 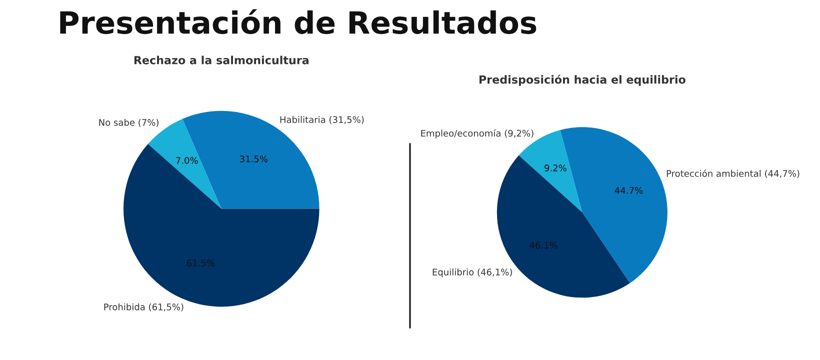 What do you see at coordinates (187, 160) in the screenshot?
I see `data-label: 7.0%` at bounding box center [187, 160].